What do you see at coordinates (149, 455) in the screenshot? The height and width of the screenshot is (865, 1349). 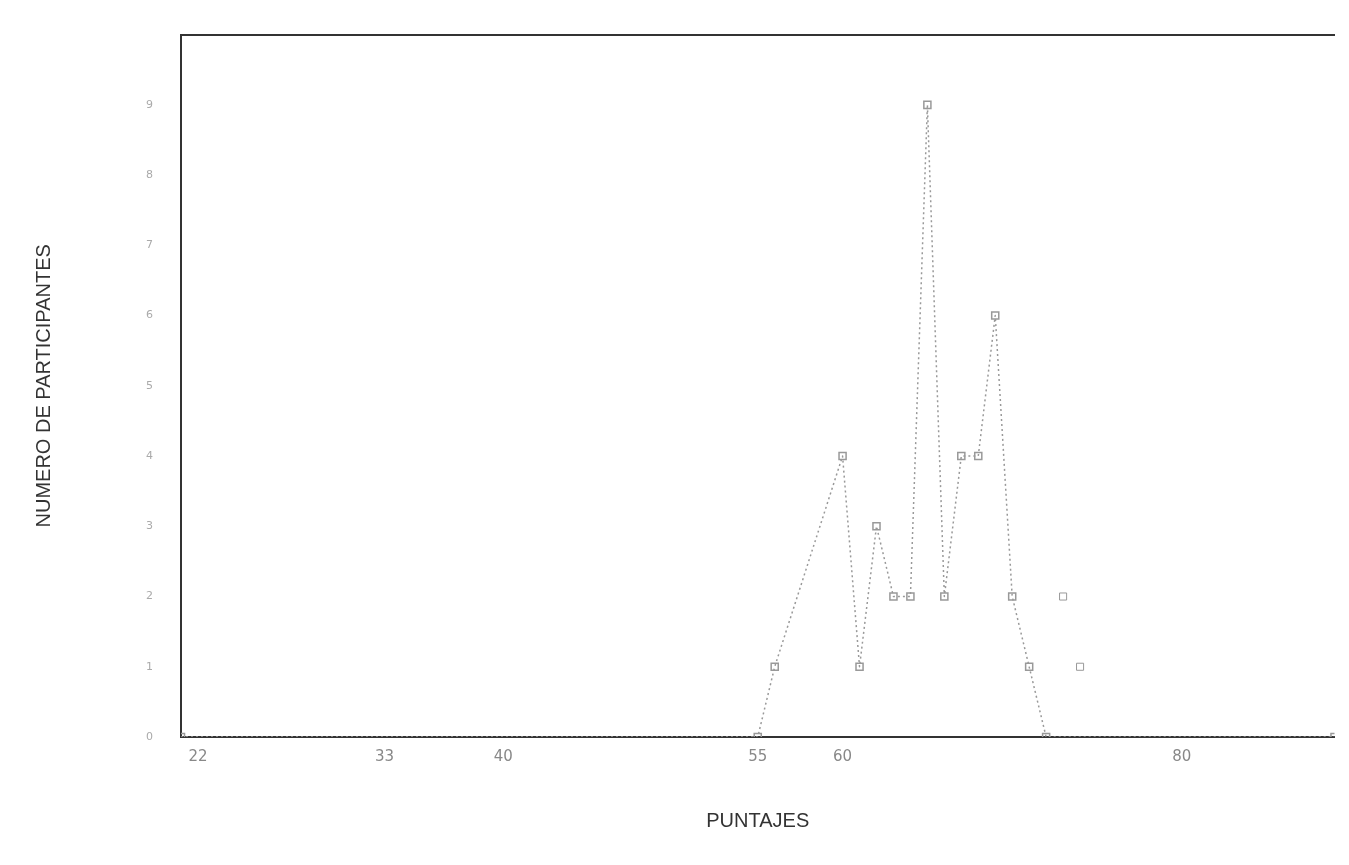 I see `y-tick-label: 4` at bounding box center [149, 455].